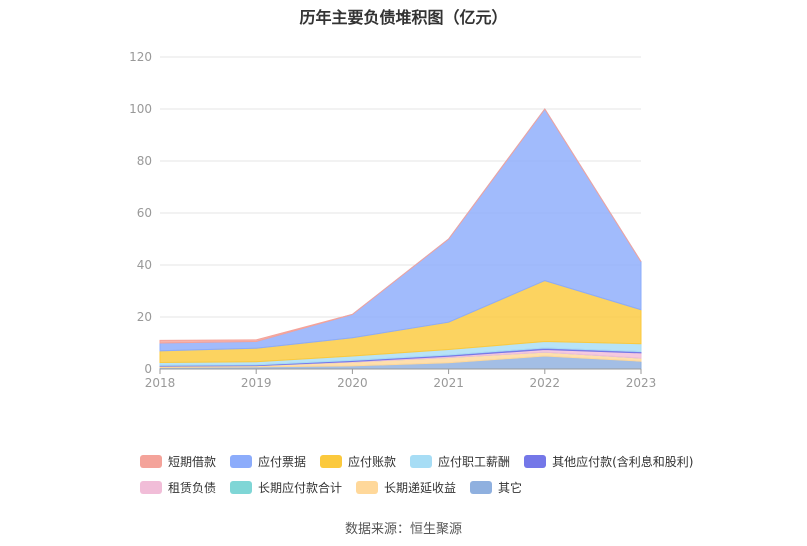  I want to click on legend-label: 短期借款, so click(192, 461).